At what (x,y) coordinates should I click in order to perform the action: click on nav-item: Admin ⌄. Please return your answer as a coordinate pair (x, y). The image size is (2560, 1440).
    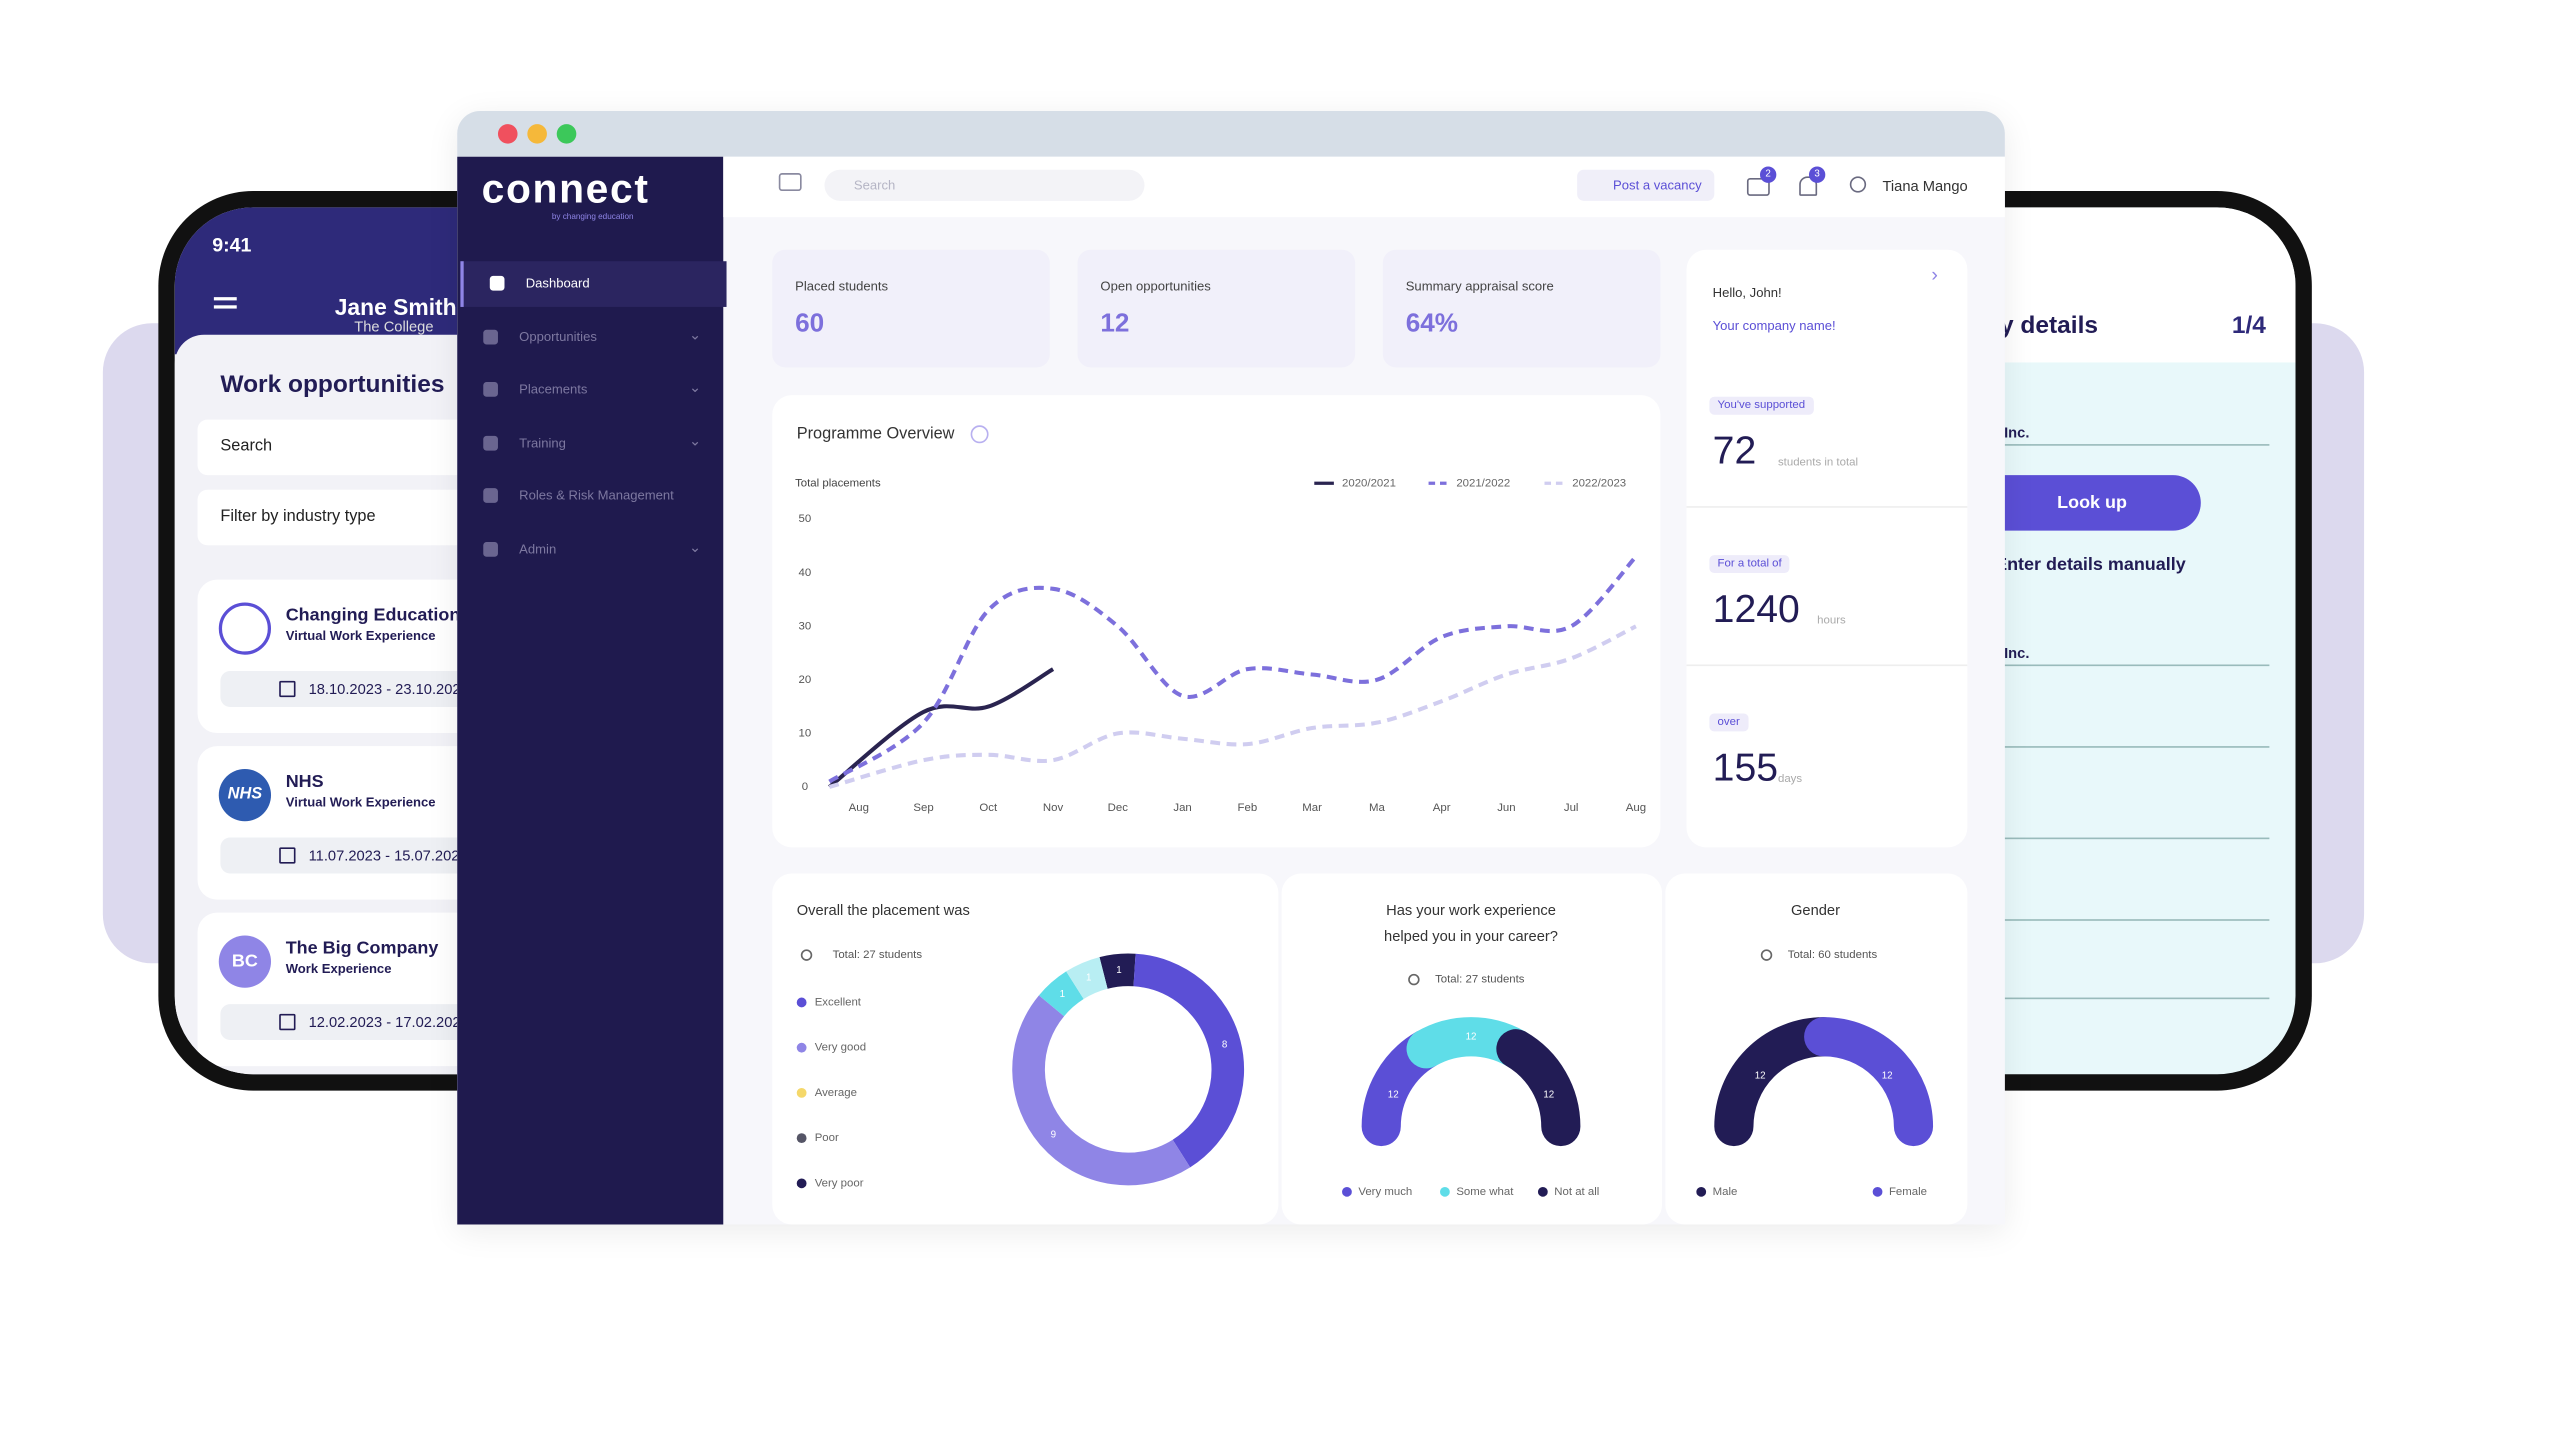
    Looking at the image, I should click on (588, 550).